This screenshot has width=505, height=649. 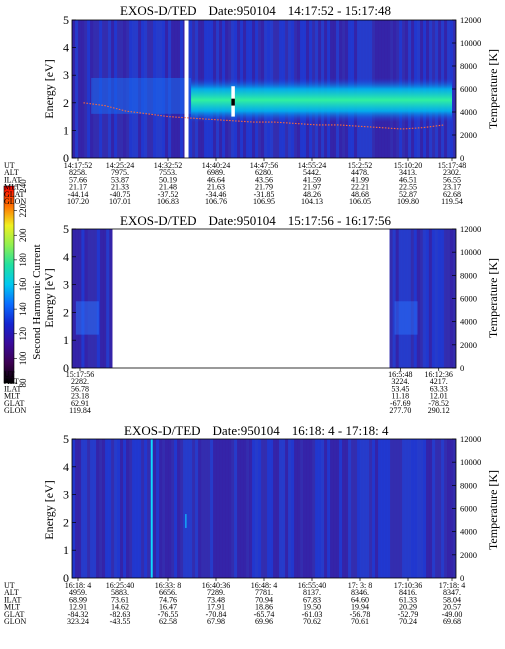 What do you see at coordinates (168, 599) in the screenshot?
I see `ephemeris-value: 74.76` at bounding box center [168, 599].